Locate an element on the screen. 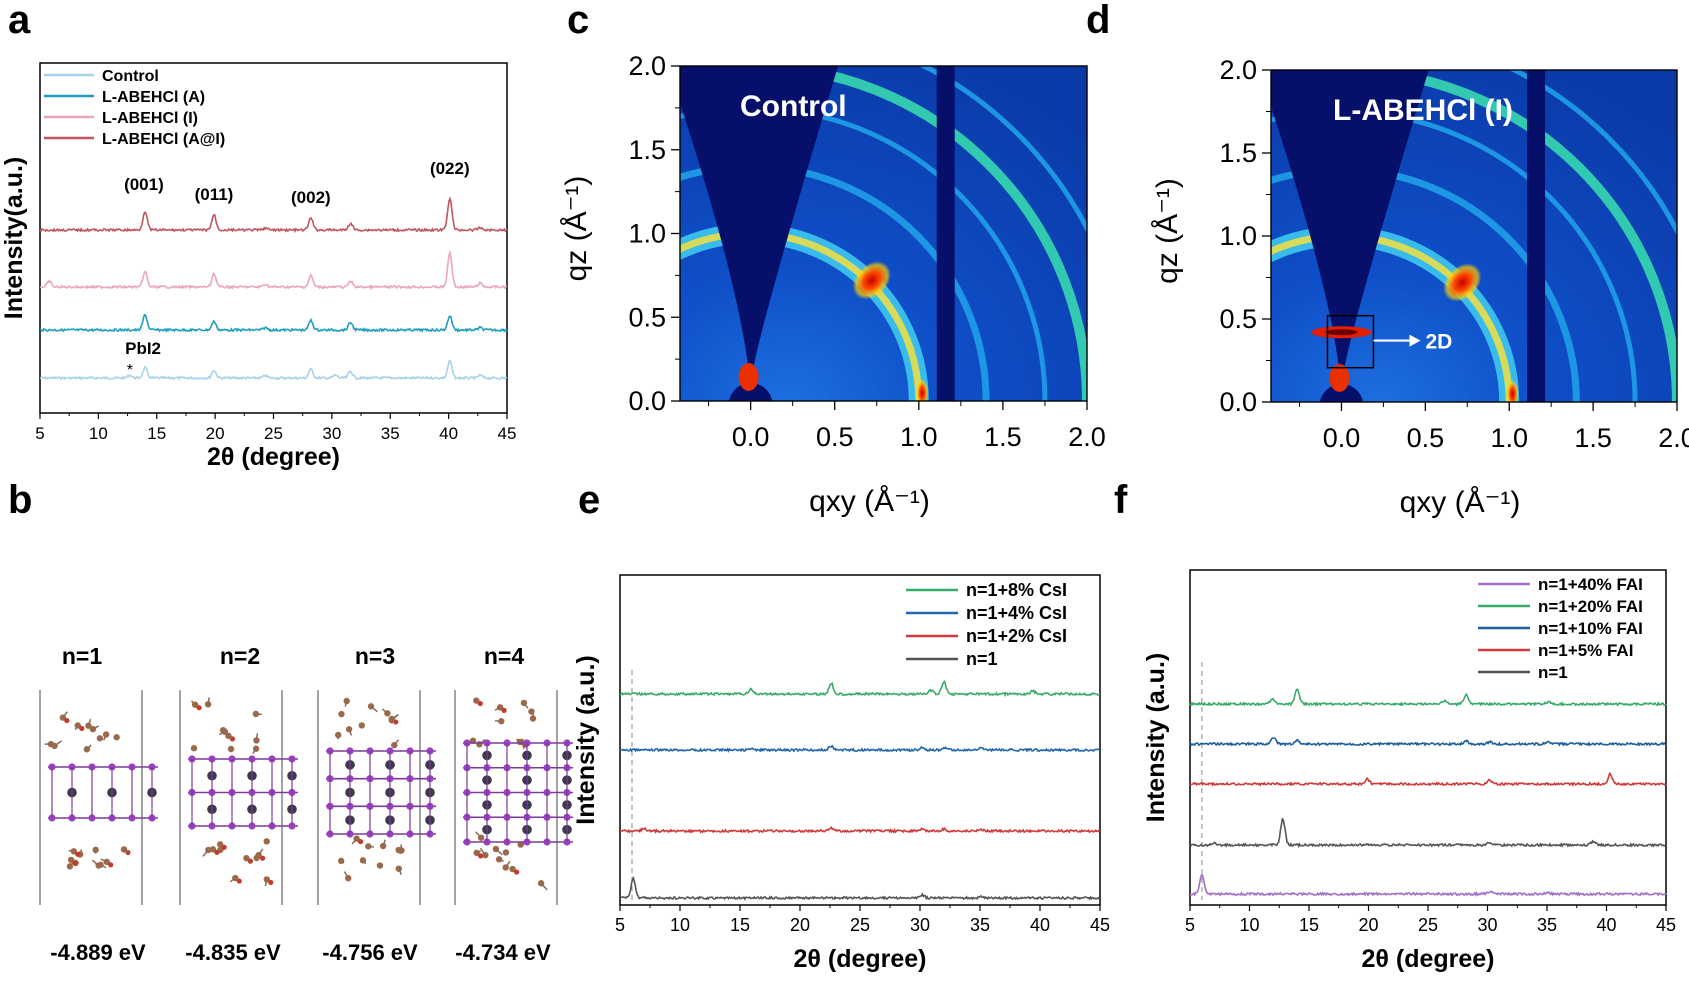  x-axis-label: qxy (Å⁻¹) is located at coordinates (1460, 502).